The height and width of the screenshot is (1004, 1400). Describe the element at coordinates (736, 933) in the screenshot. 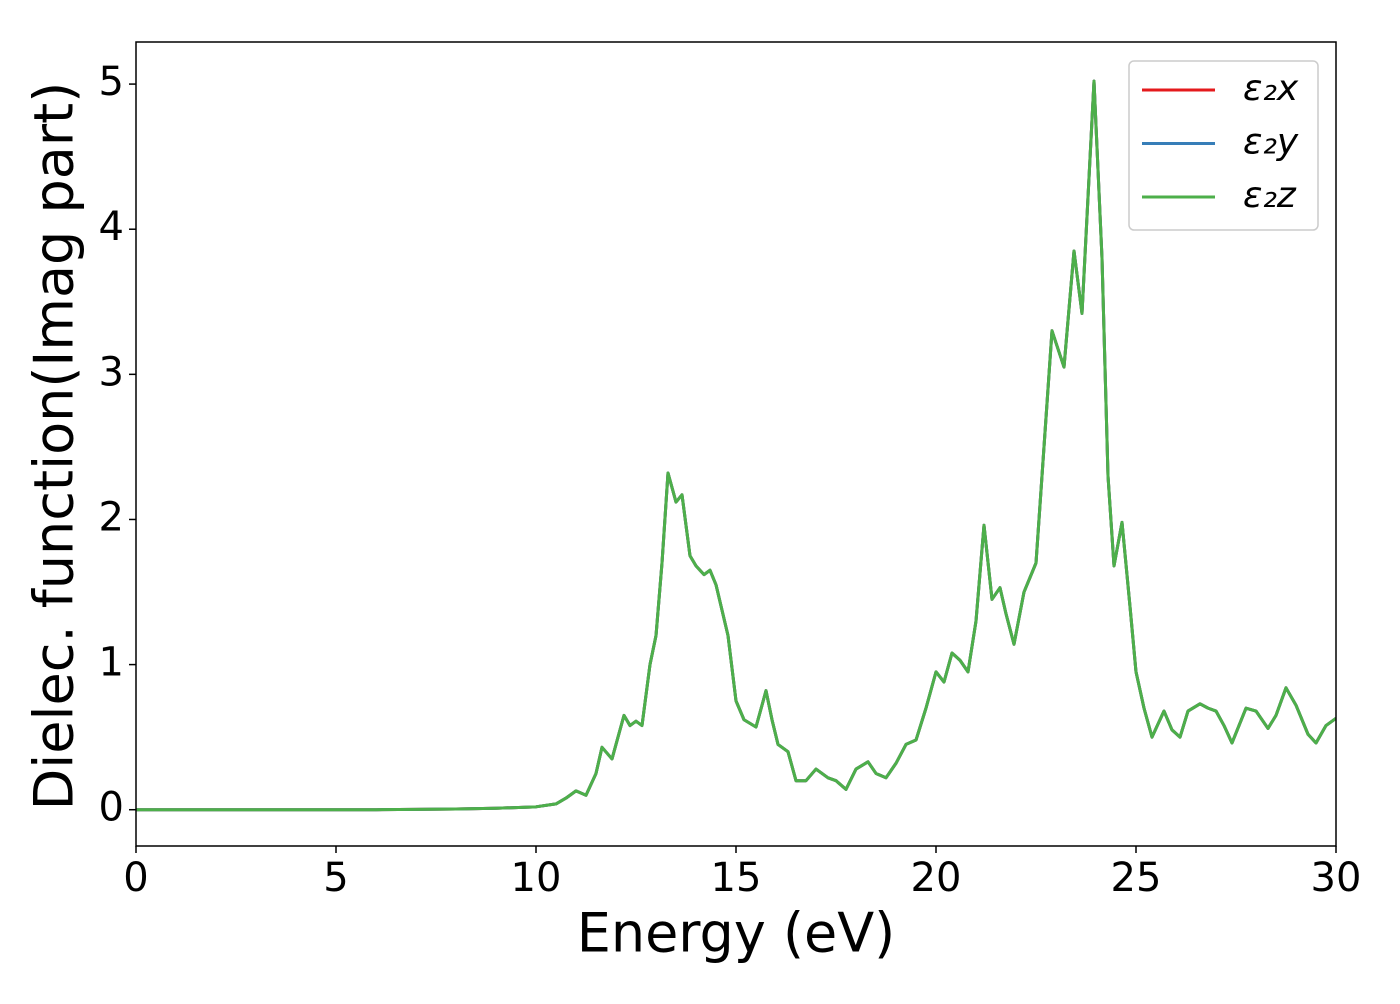

I see `x-axis-label: Energy (eV)` at that location.